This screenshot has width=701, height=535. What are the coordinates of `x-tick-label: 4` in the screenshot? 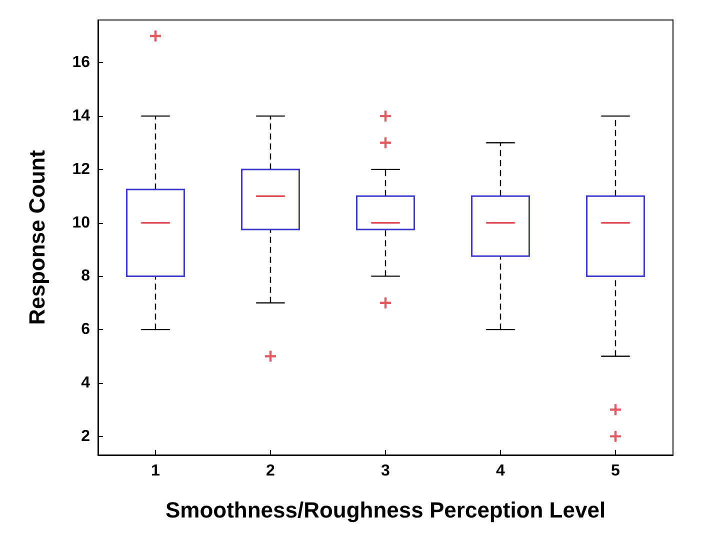 It's located at (501, 471).